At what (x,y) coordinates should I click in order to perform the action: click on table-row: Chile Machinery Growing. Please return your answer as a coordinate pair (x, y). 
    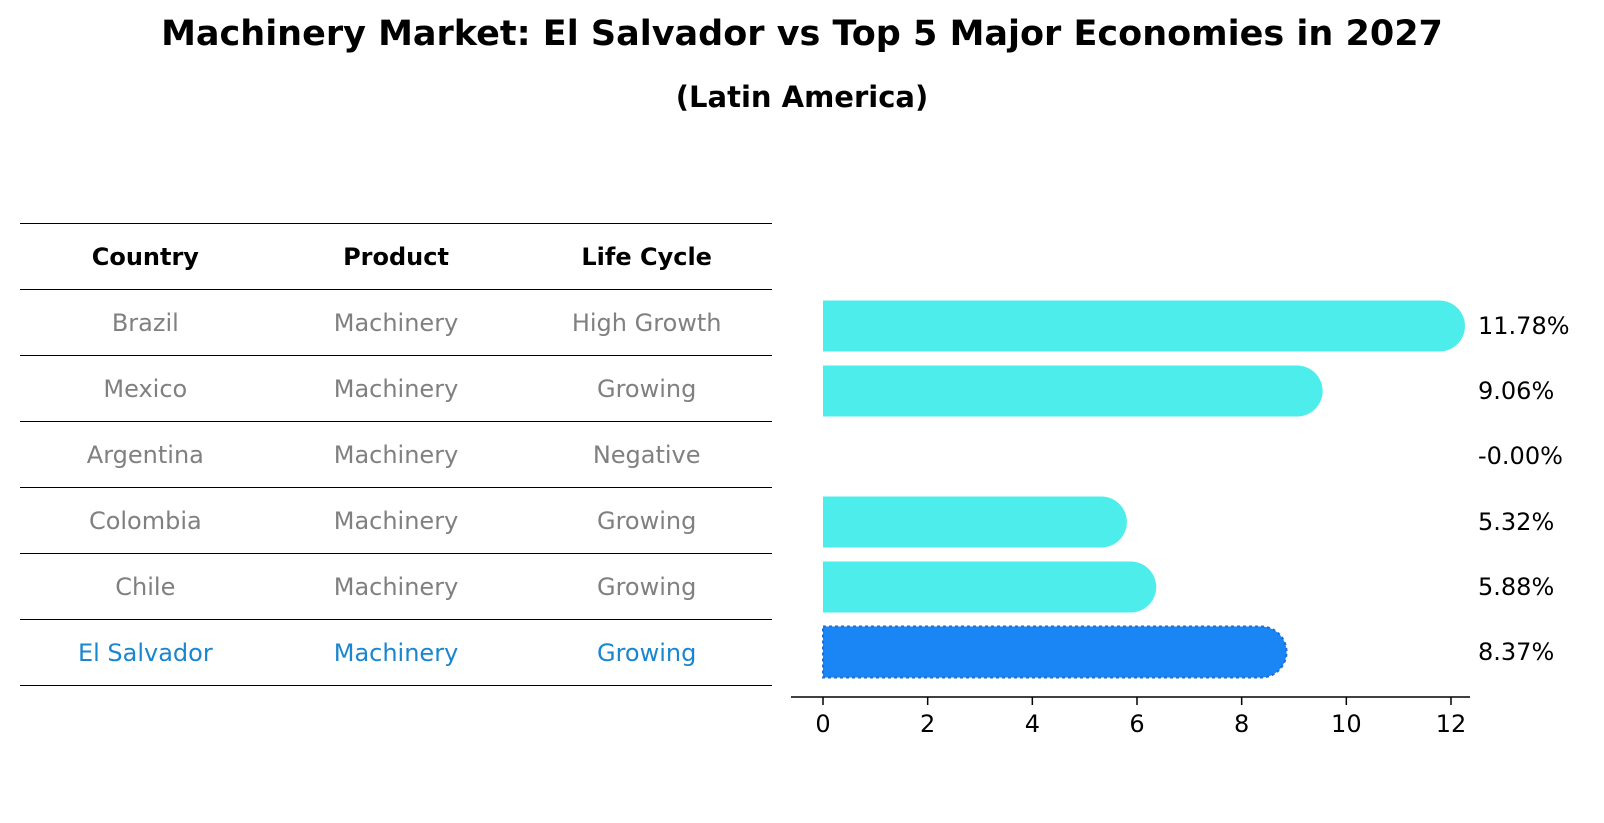
    Looking at the image, I should click on (396, 586).